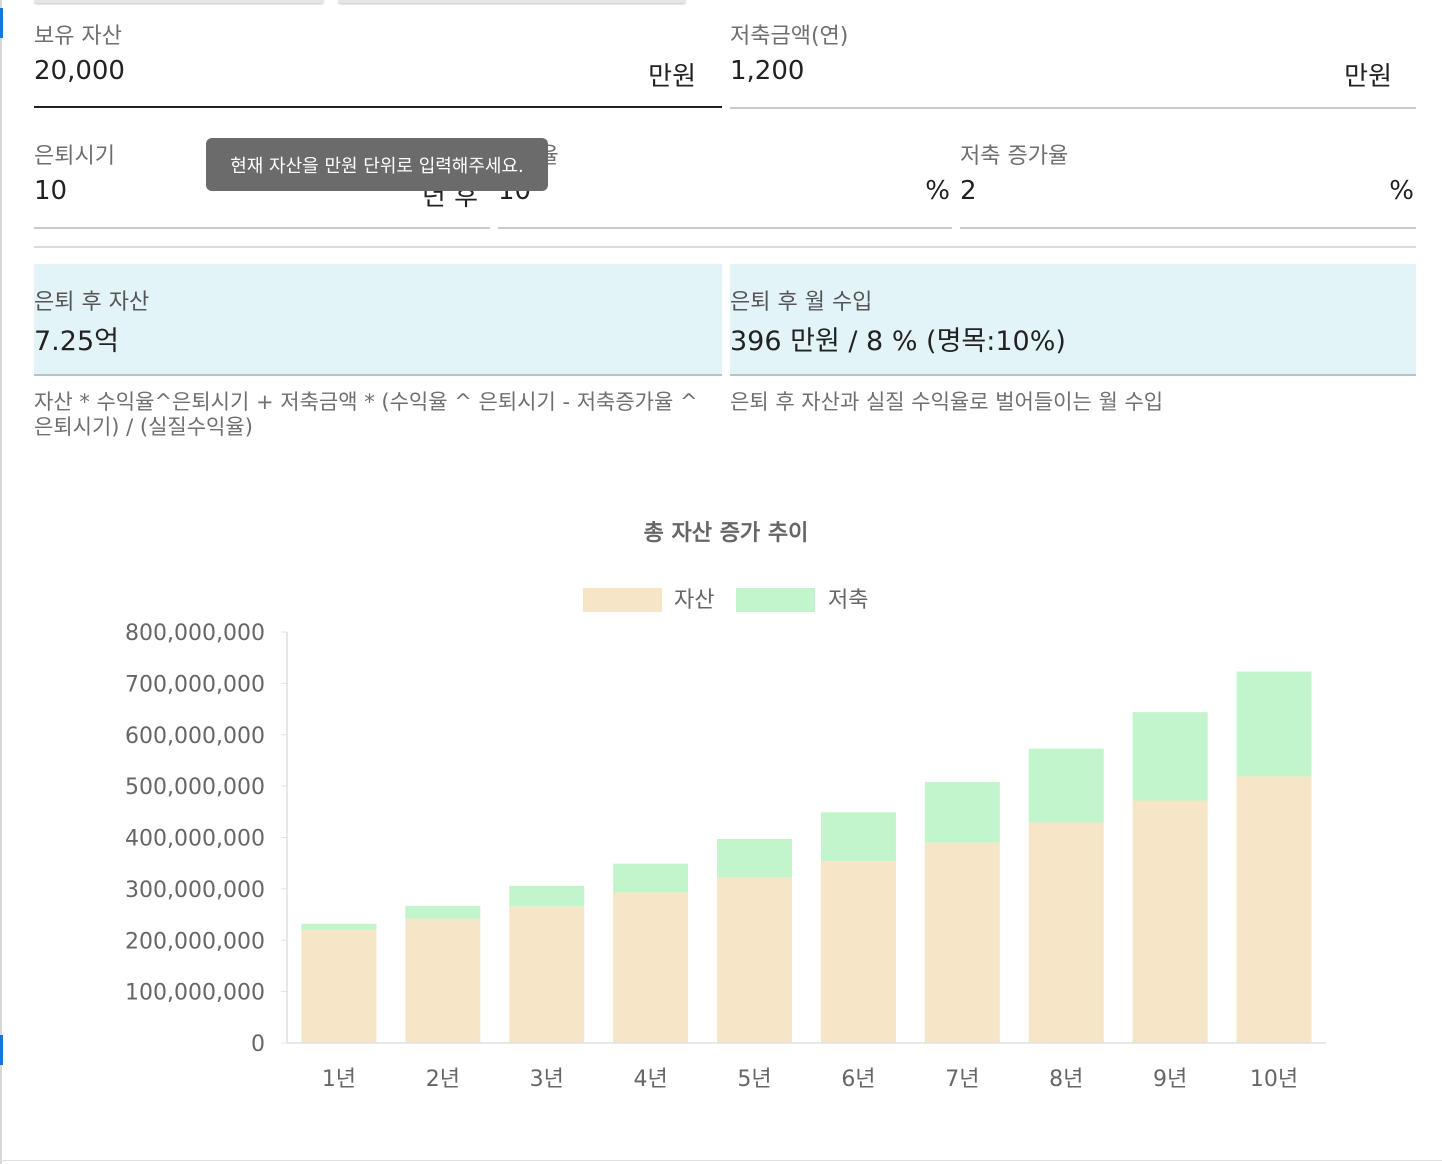 This screenshot has height=1164, width=1442. Describe the element at coordinates (968, 191) in the screenshot. I see `savings-growth-input: 2` at that location.